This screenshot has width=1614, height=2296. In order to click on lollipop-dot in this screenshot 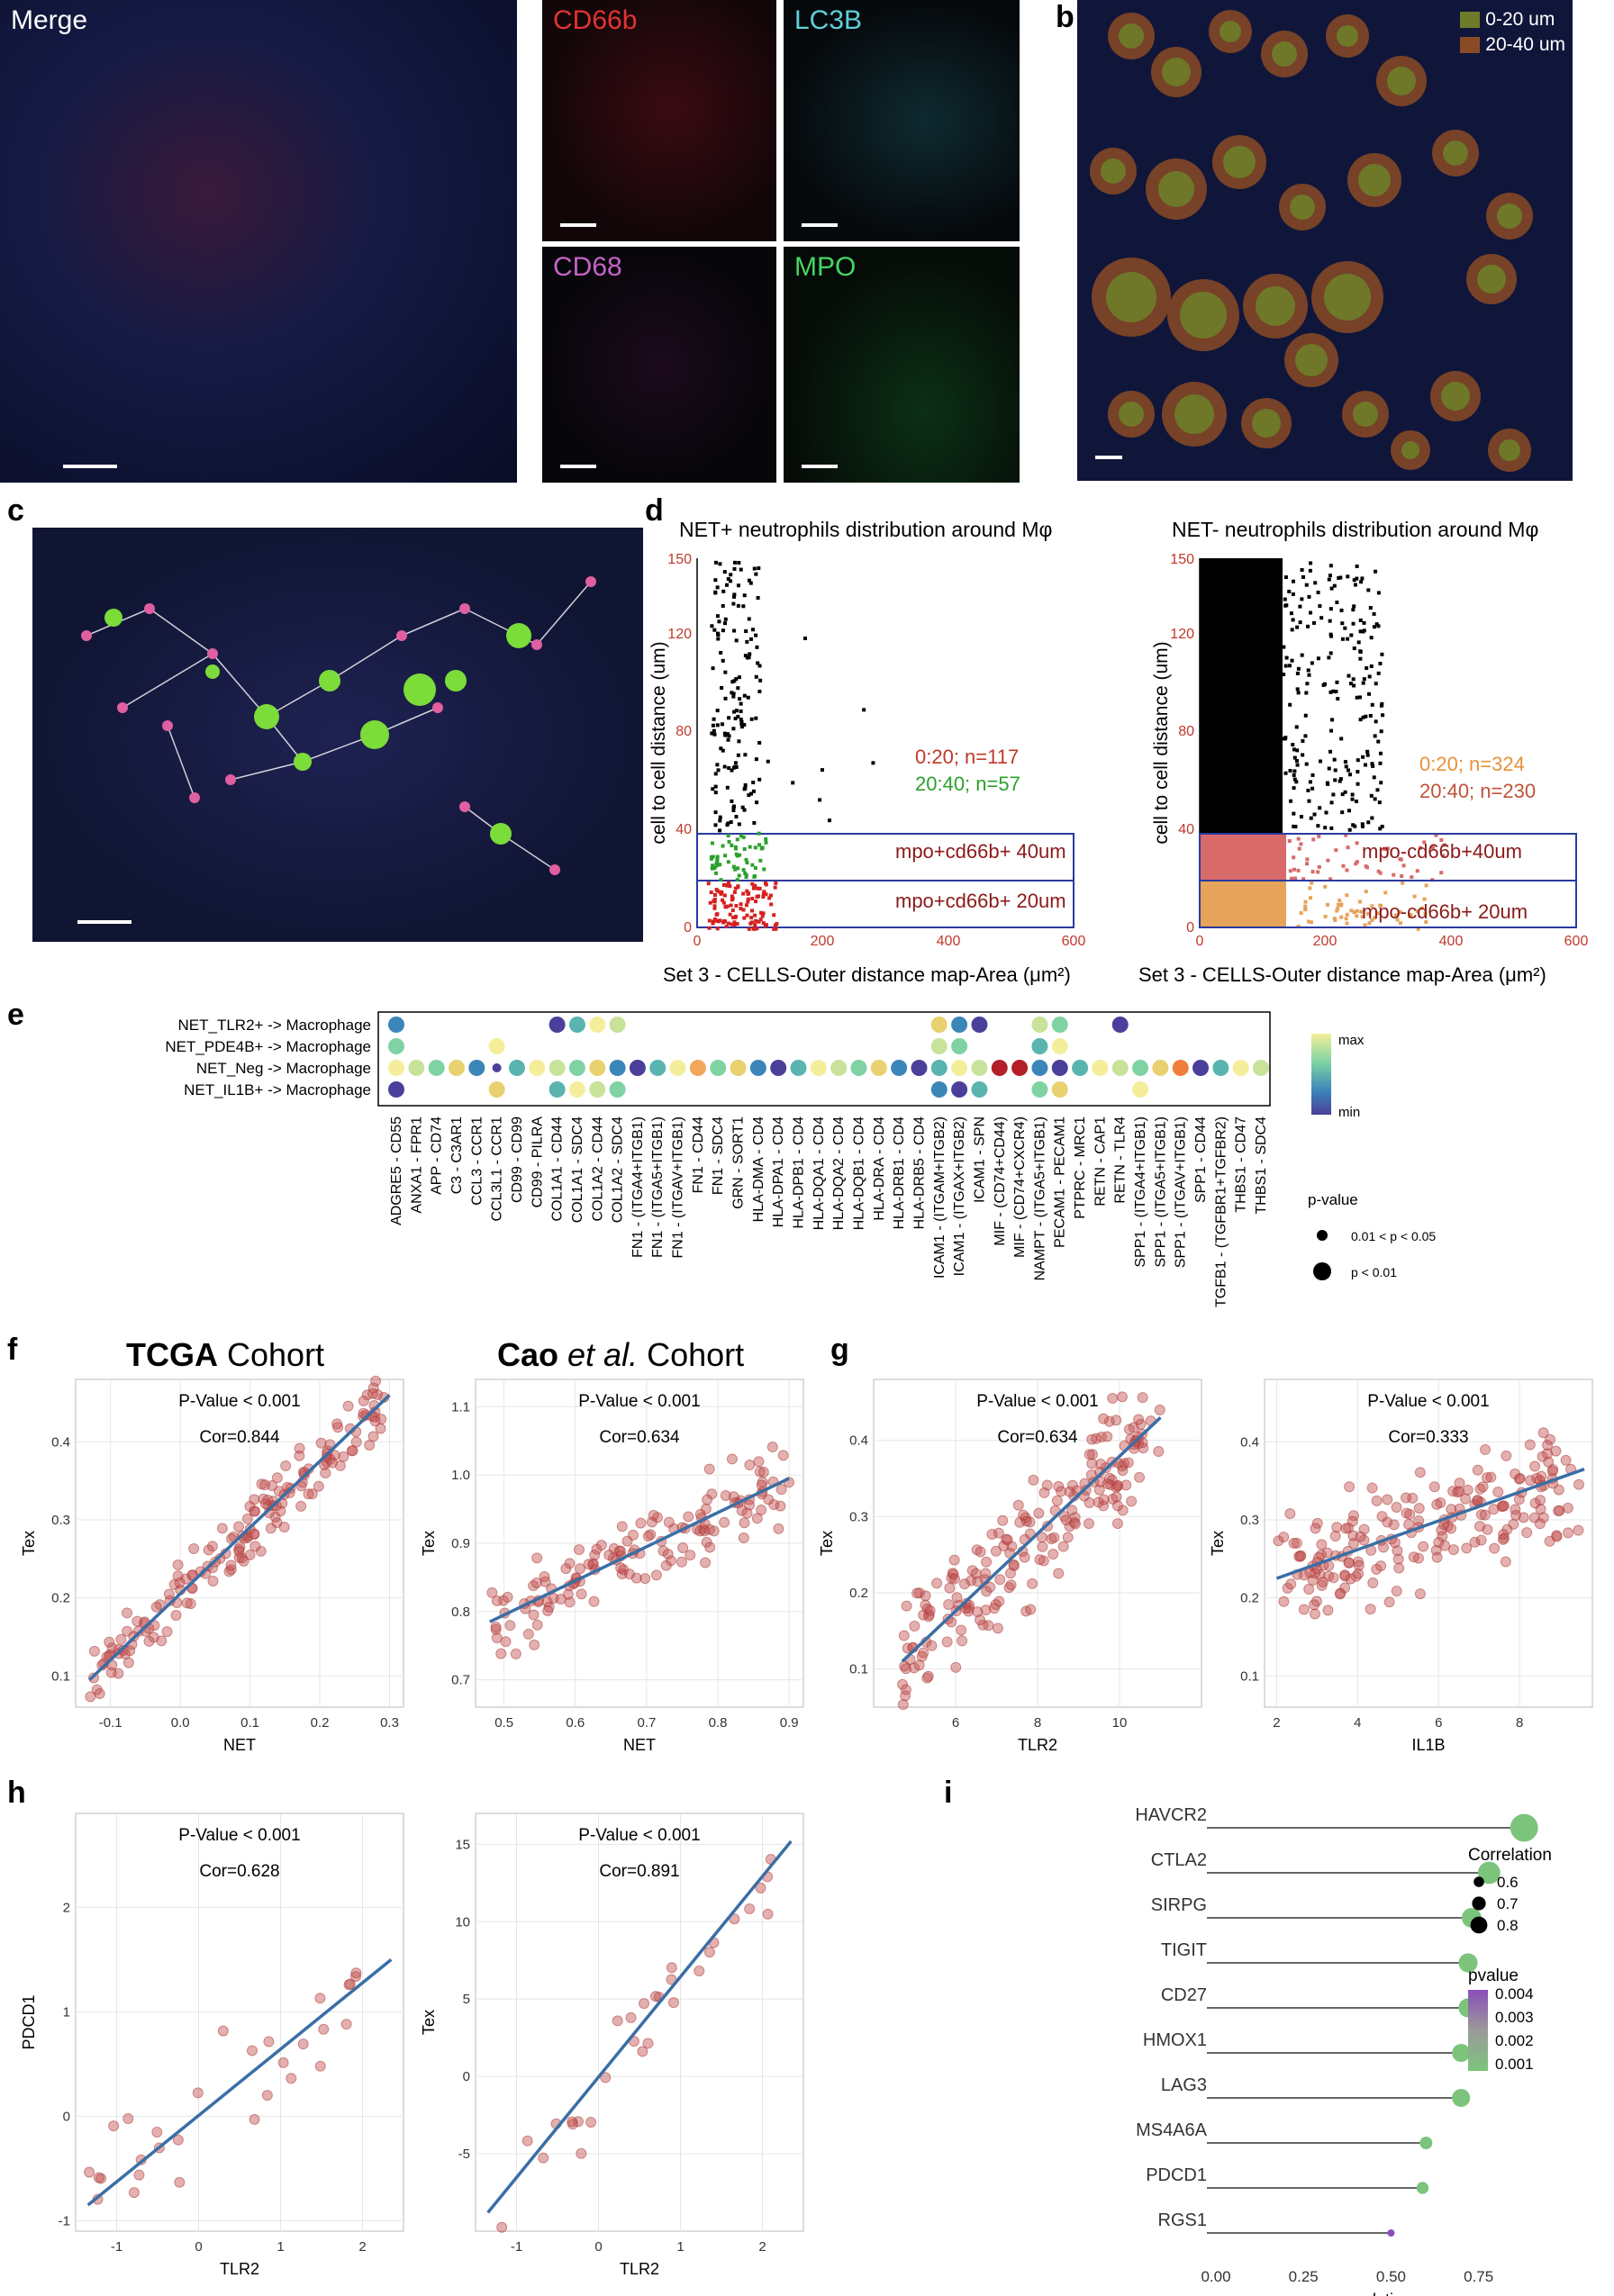, I will do `click(1462, 2053)`.